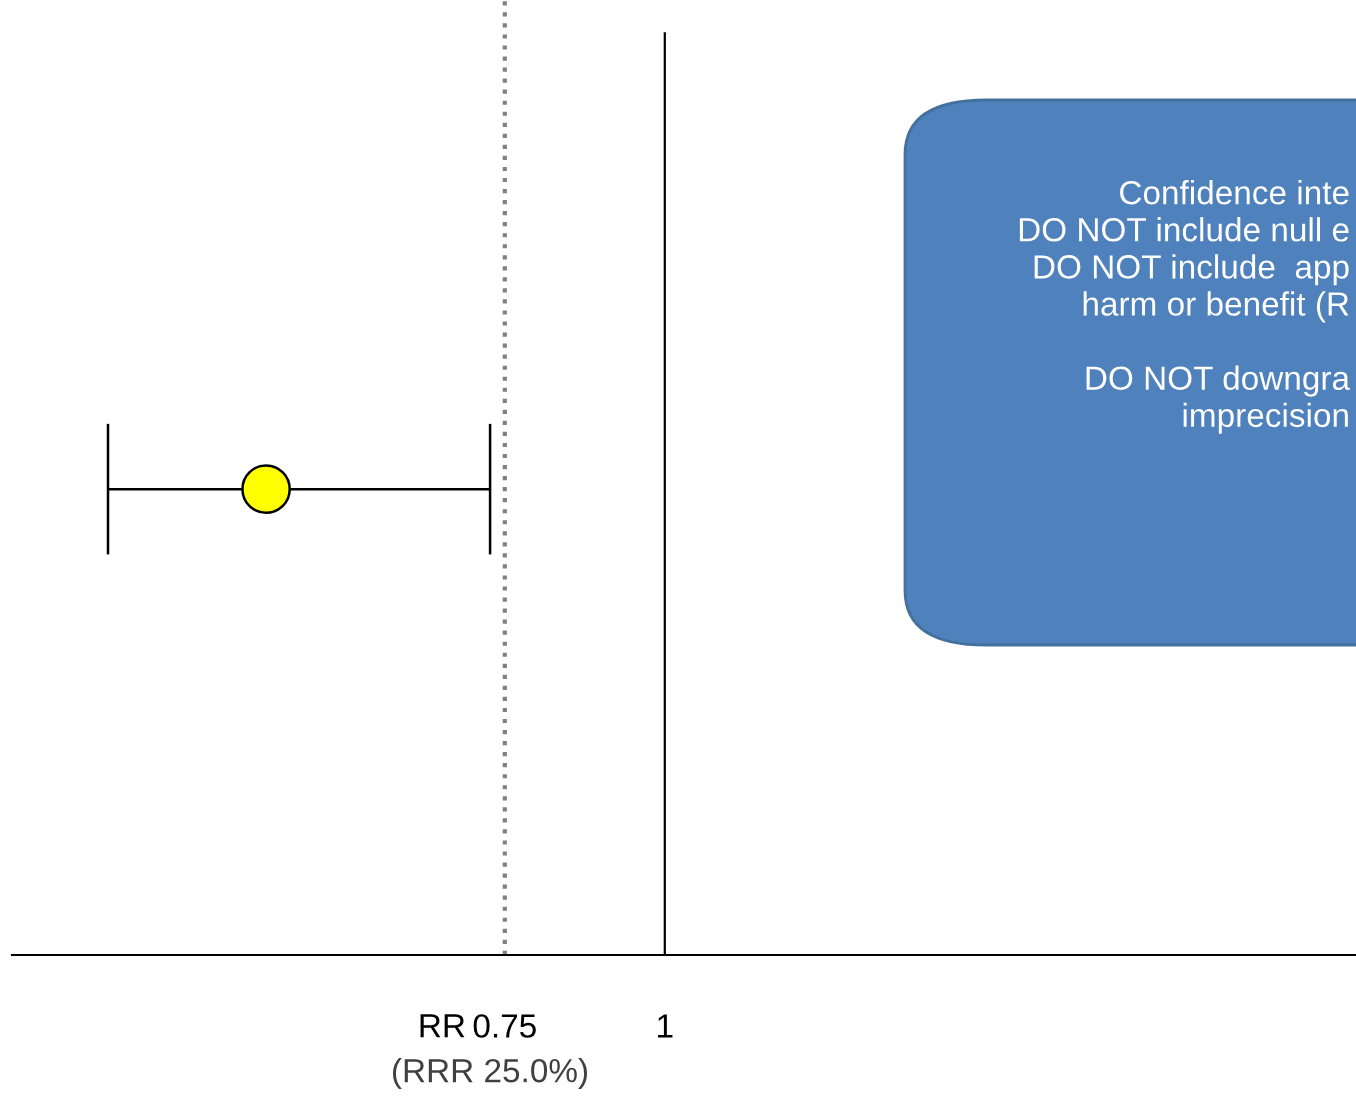 The image size is (1356, 1111). I want to click on text: Confidence inte DO NOT include null e DO NOT include app harm or benefit (R DO NOT downgra imprecision, so click(1185, 307).